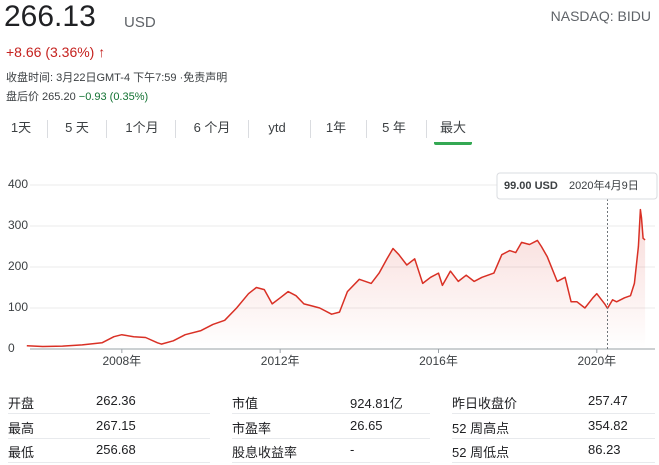  Describe the element at coordinates (604, 449) in the screenshot. I see `stat-value: 86.23` at that location.